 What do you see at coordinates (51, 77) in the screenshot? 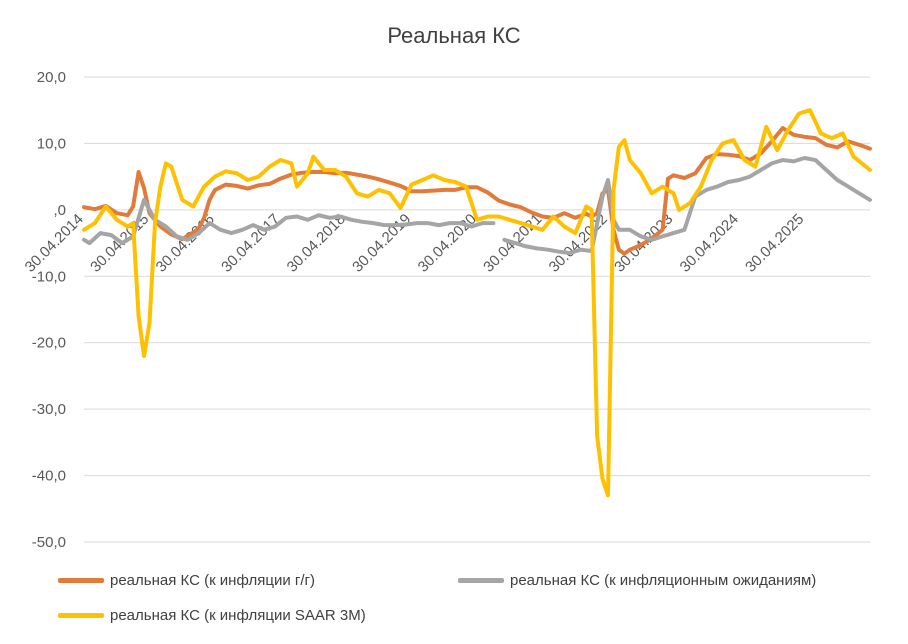
I see `y-tick-label: 20,0` at bounding box center [51, 77].